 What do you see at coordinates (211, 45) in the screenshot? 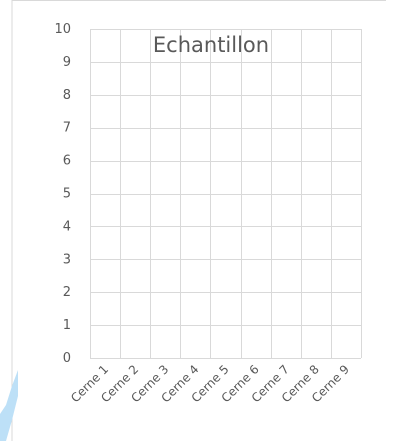
I see `chart-title: Echantillon` at bounding box center [211, 45].